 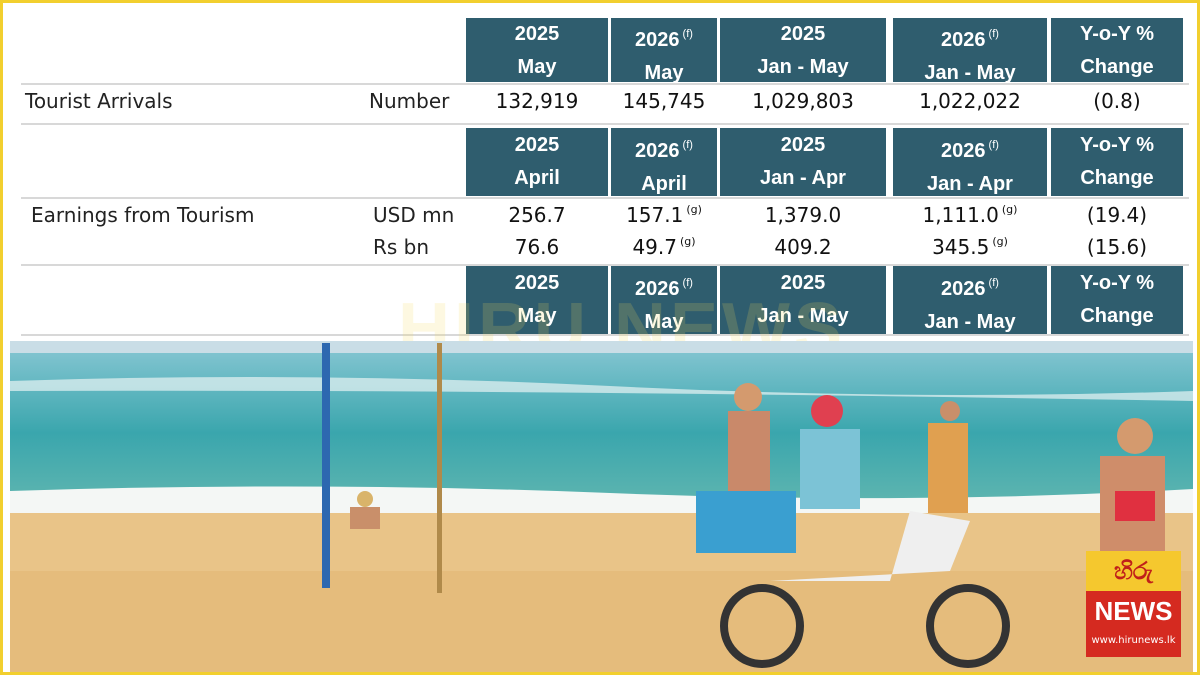 I want to click on header-cell: 2025 April, so click(x=537, y=162).